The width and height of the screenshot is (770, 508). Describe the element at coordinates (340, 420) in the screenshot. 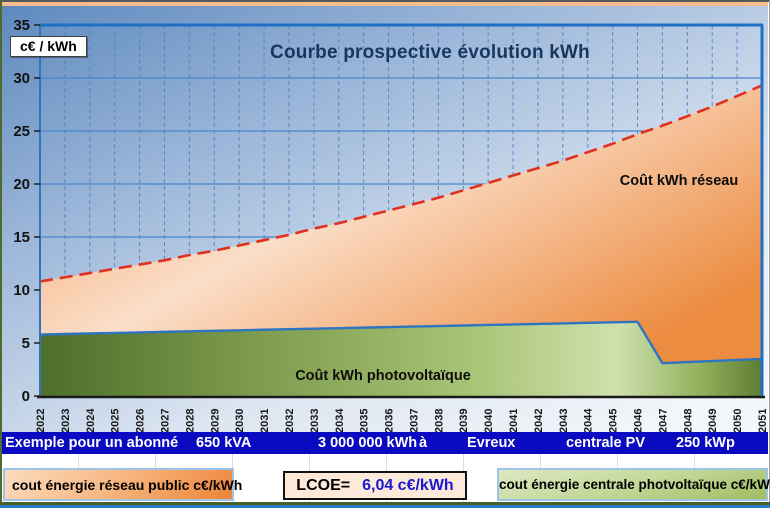

I see `svg-text: 2034` at that location.